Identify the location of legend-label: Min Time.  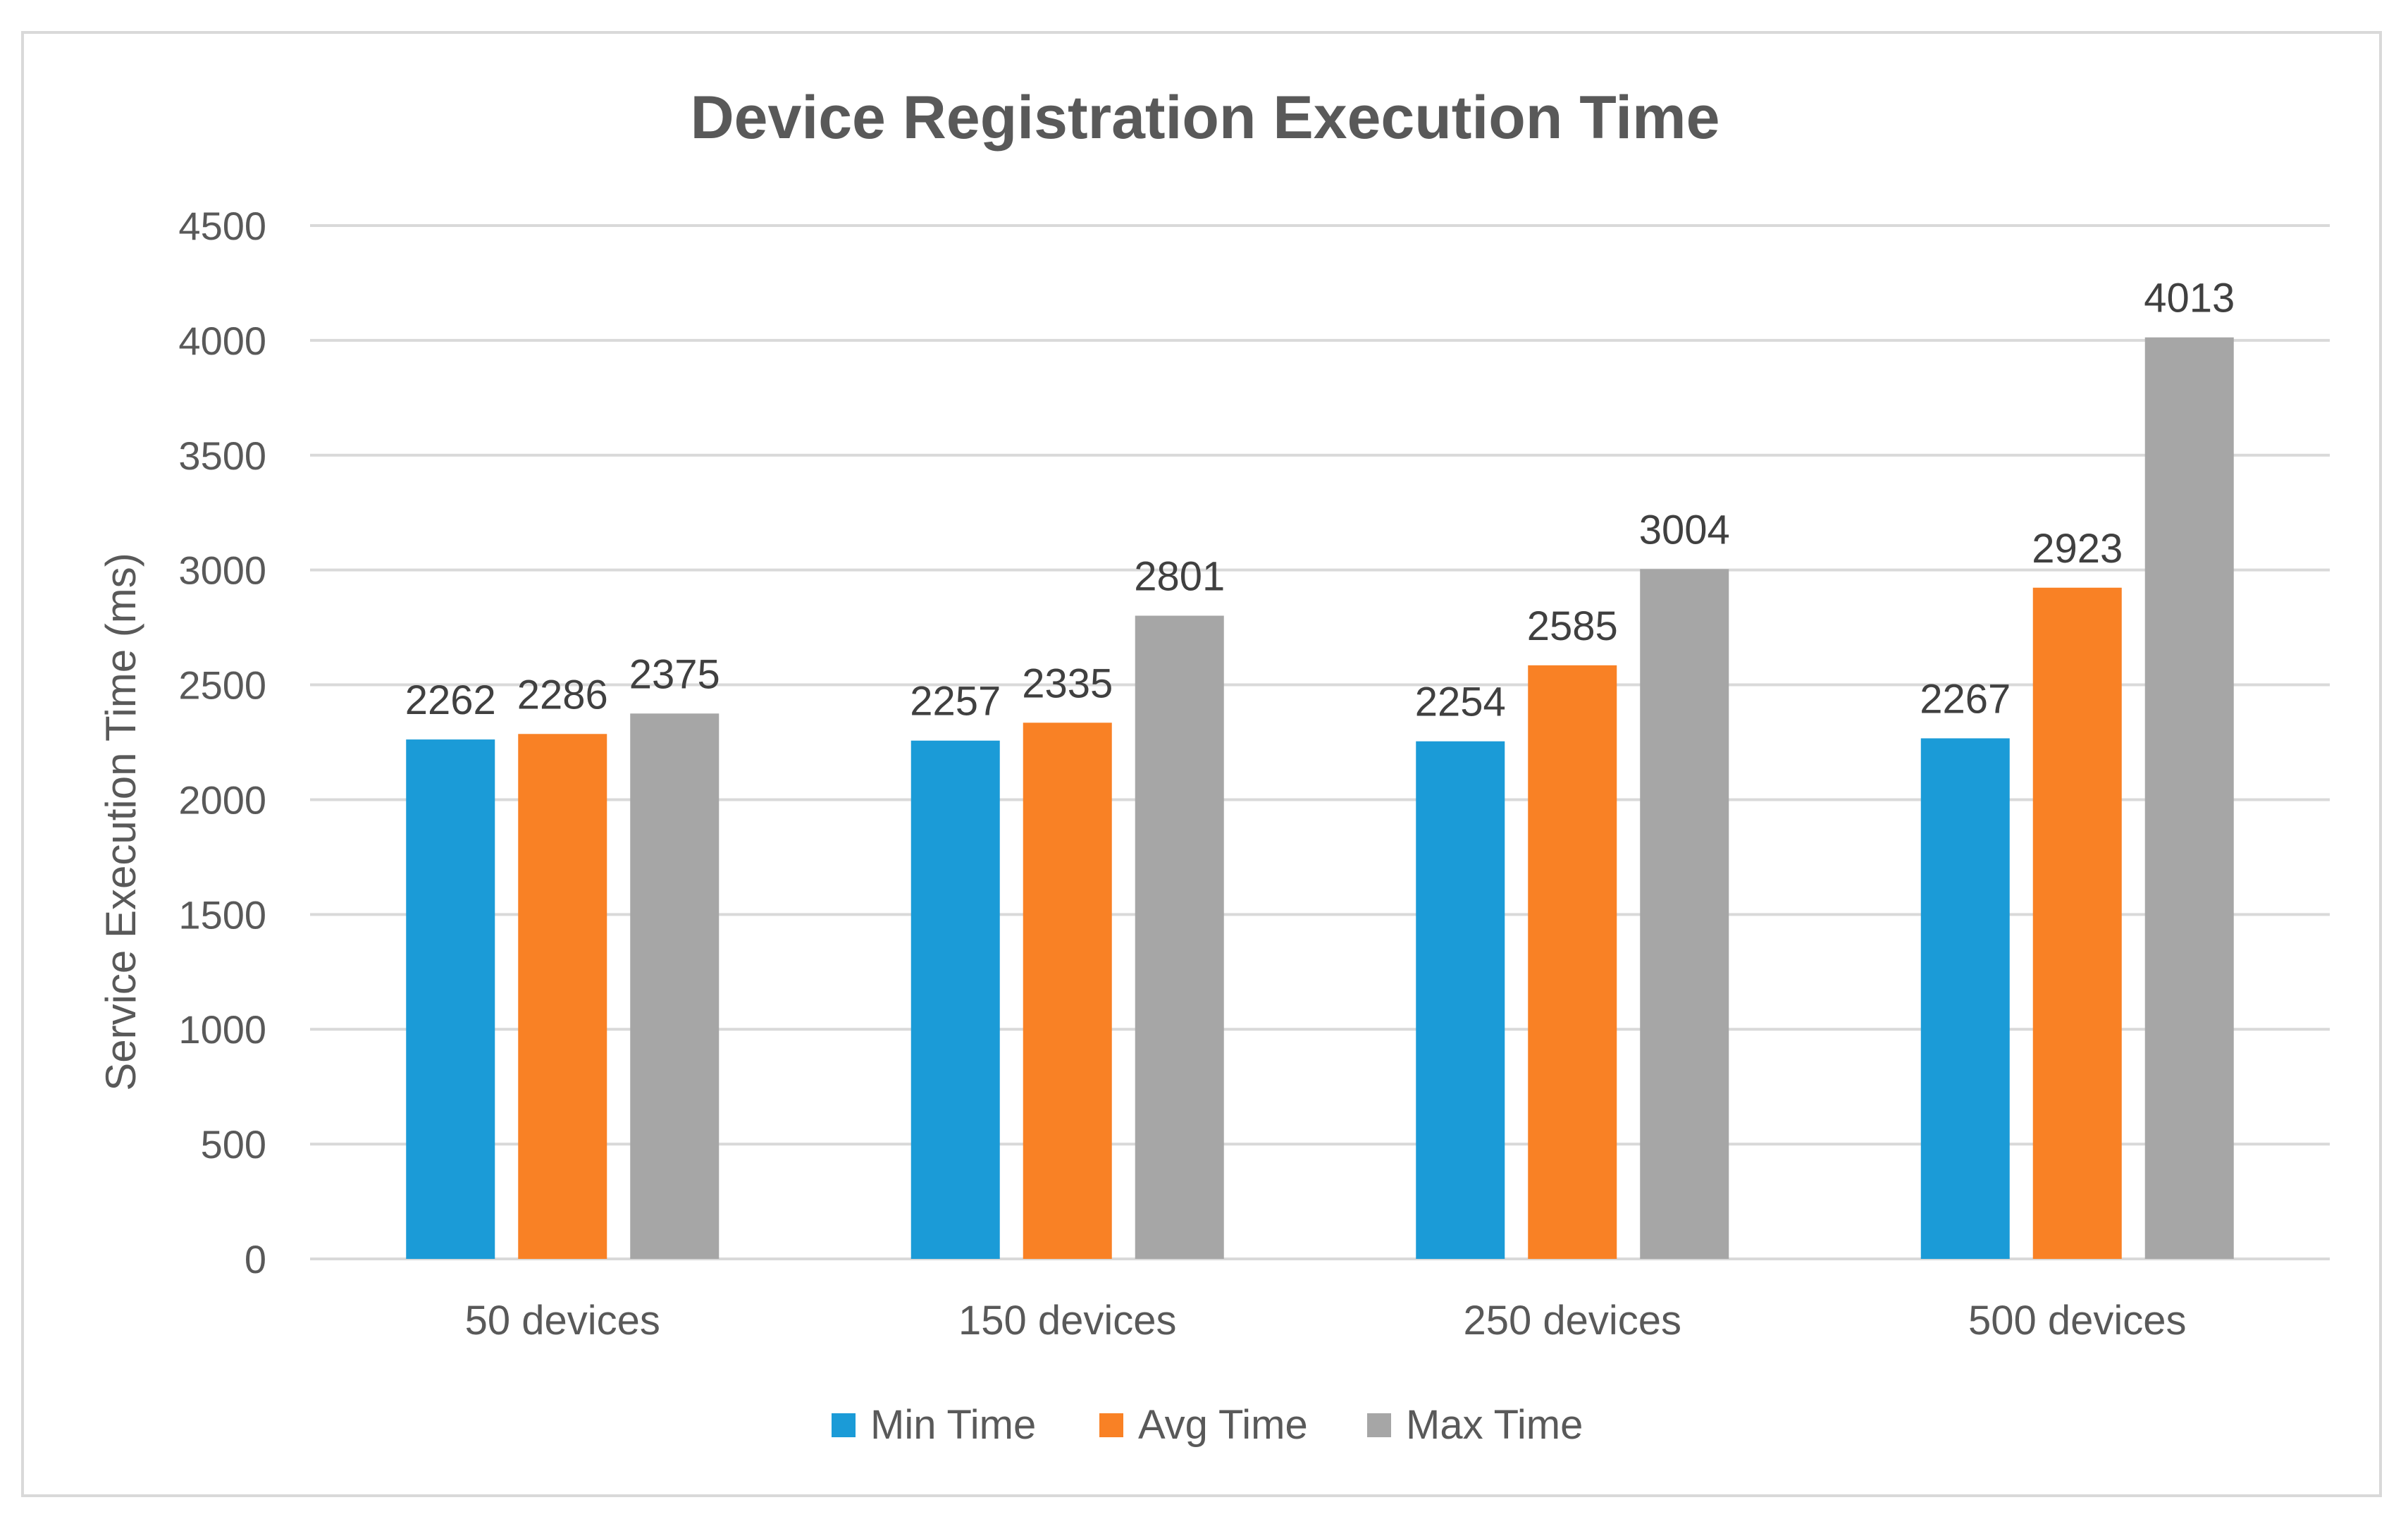
(953, 1425).